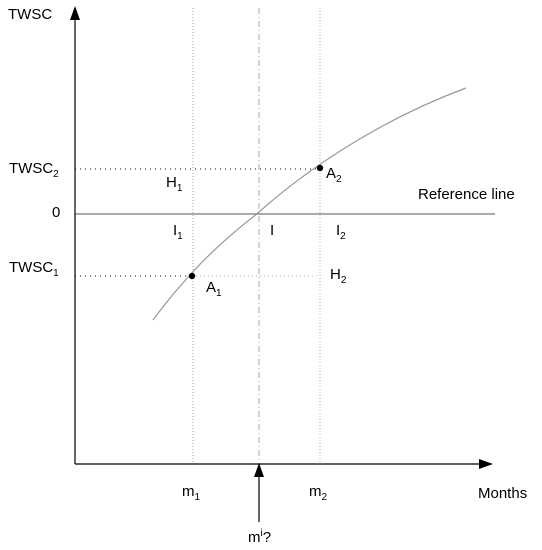 This screenshot has width=542, height=550. I want to click on zero-label: 0, so click(56, 212).